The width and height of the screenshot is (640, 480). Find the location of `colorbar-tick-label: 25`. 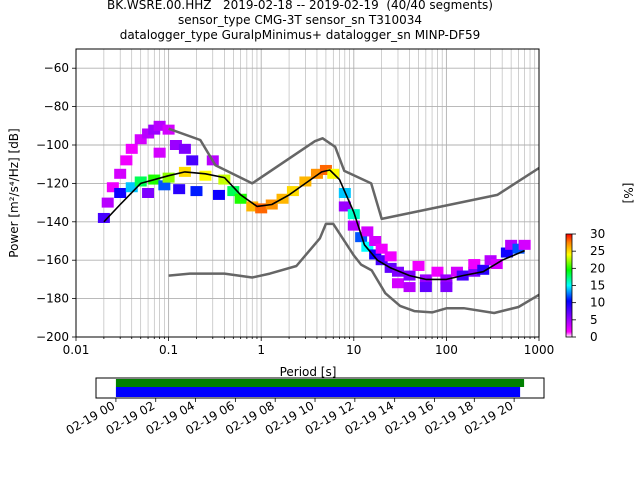

colorbar-tick-label: 25 is located at coordinates (597, 251).